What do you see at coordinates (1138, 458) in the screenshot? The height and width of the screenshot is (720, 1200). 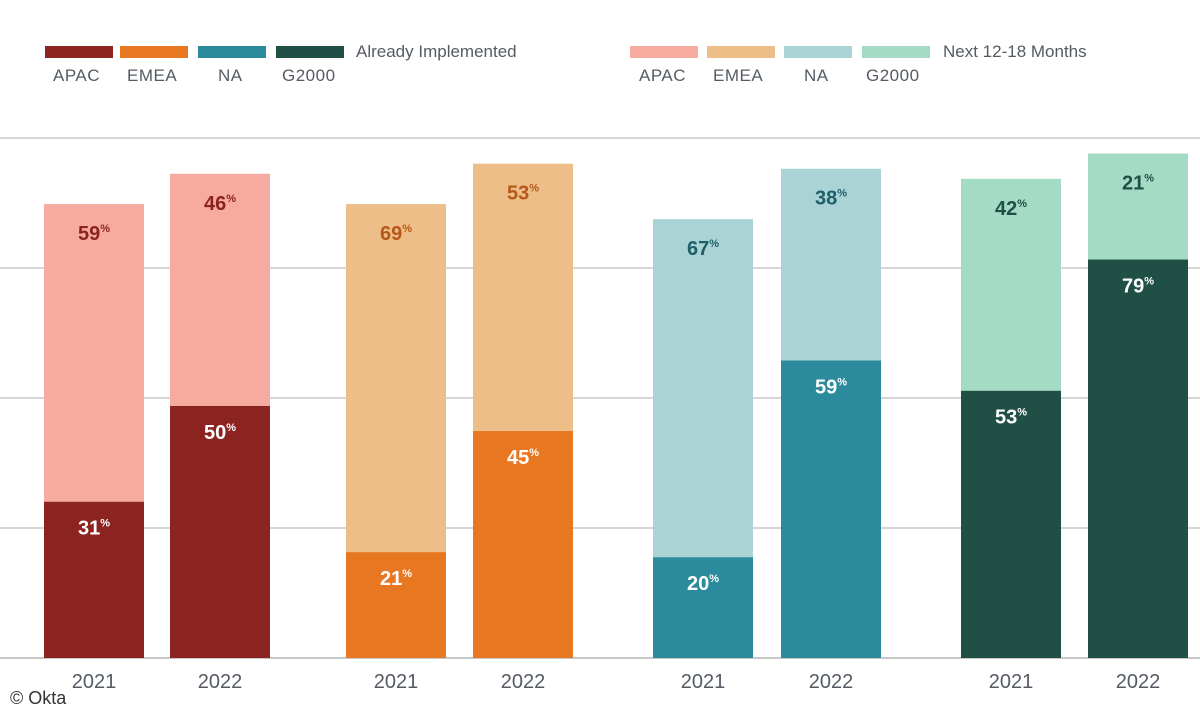 I see `bar-g2000-2022-implemented` at bounding box center [1138, 458].